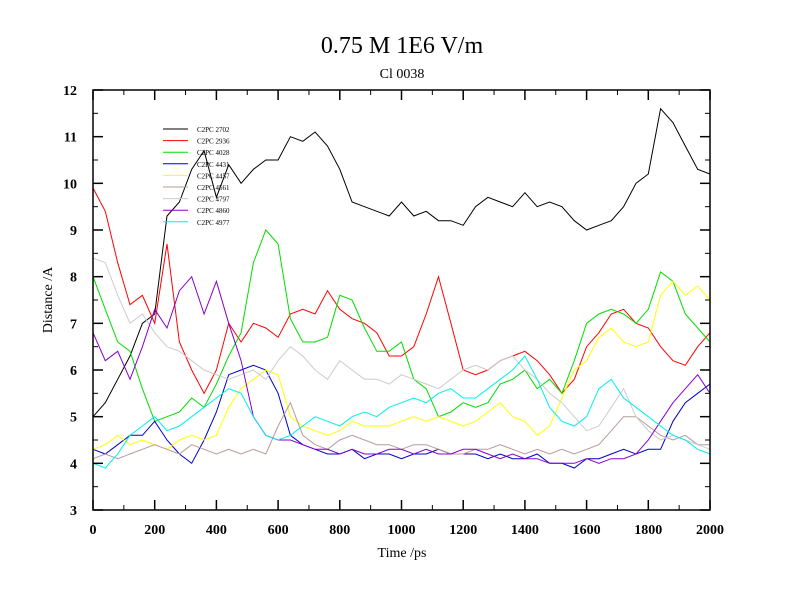 This screenshot has width=800, height=600. Describe the element at coordinates (213, 200) in the screenshot. I see `legend-label-7: C2PC 4797` at that location.